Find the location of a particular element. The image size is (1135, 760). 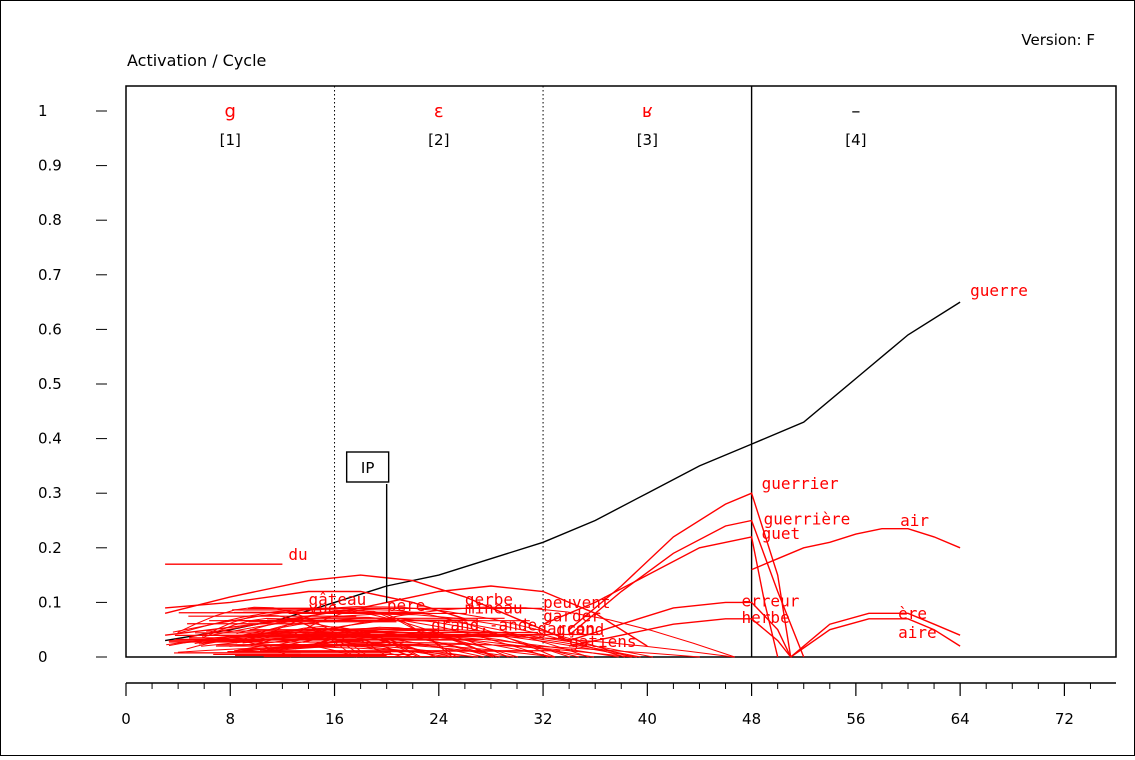

x-tick-label-3: 24 is located at coordinates (438, 719).